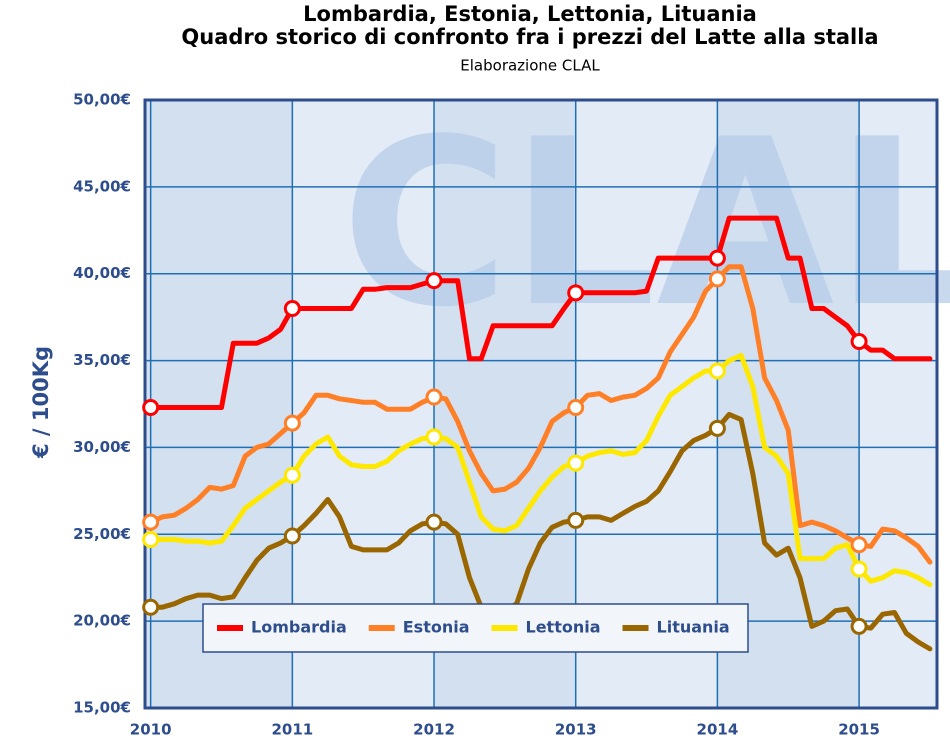 The width and height of the screenshot is (950, 740). Describe the element at coordinates (576, 730) in the screenshot. I see `x-tick-label: 2013` at that location.